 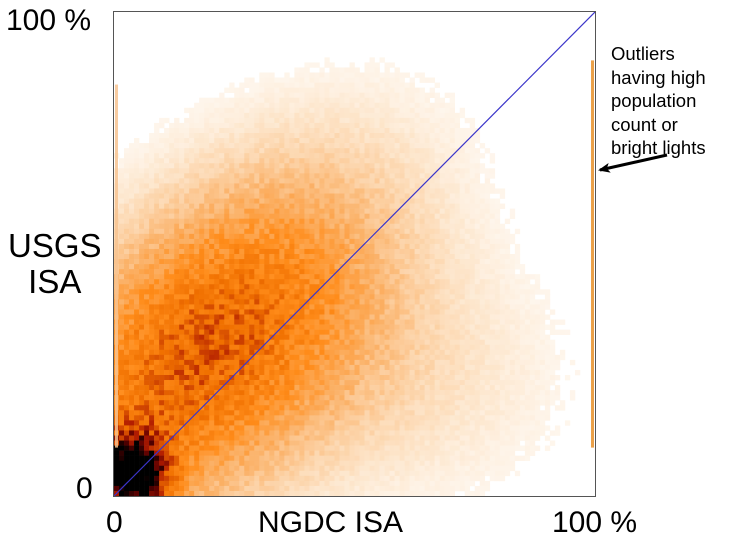 What do you see at coordinates (633, 163) in the screenshot?
I see `arrow-icon` at bounding box center [633, 163].